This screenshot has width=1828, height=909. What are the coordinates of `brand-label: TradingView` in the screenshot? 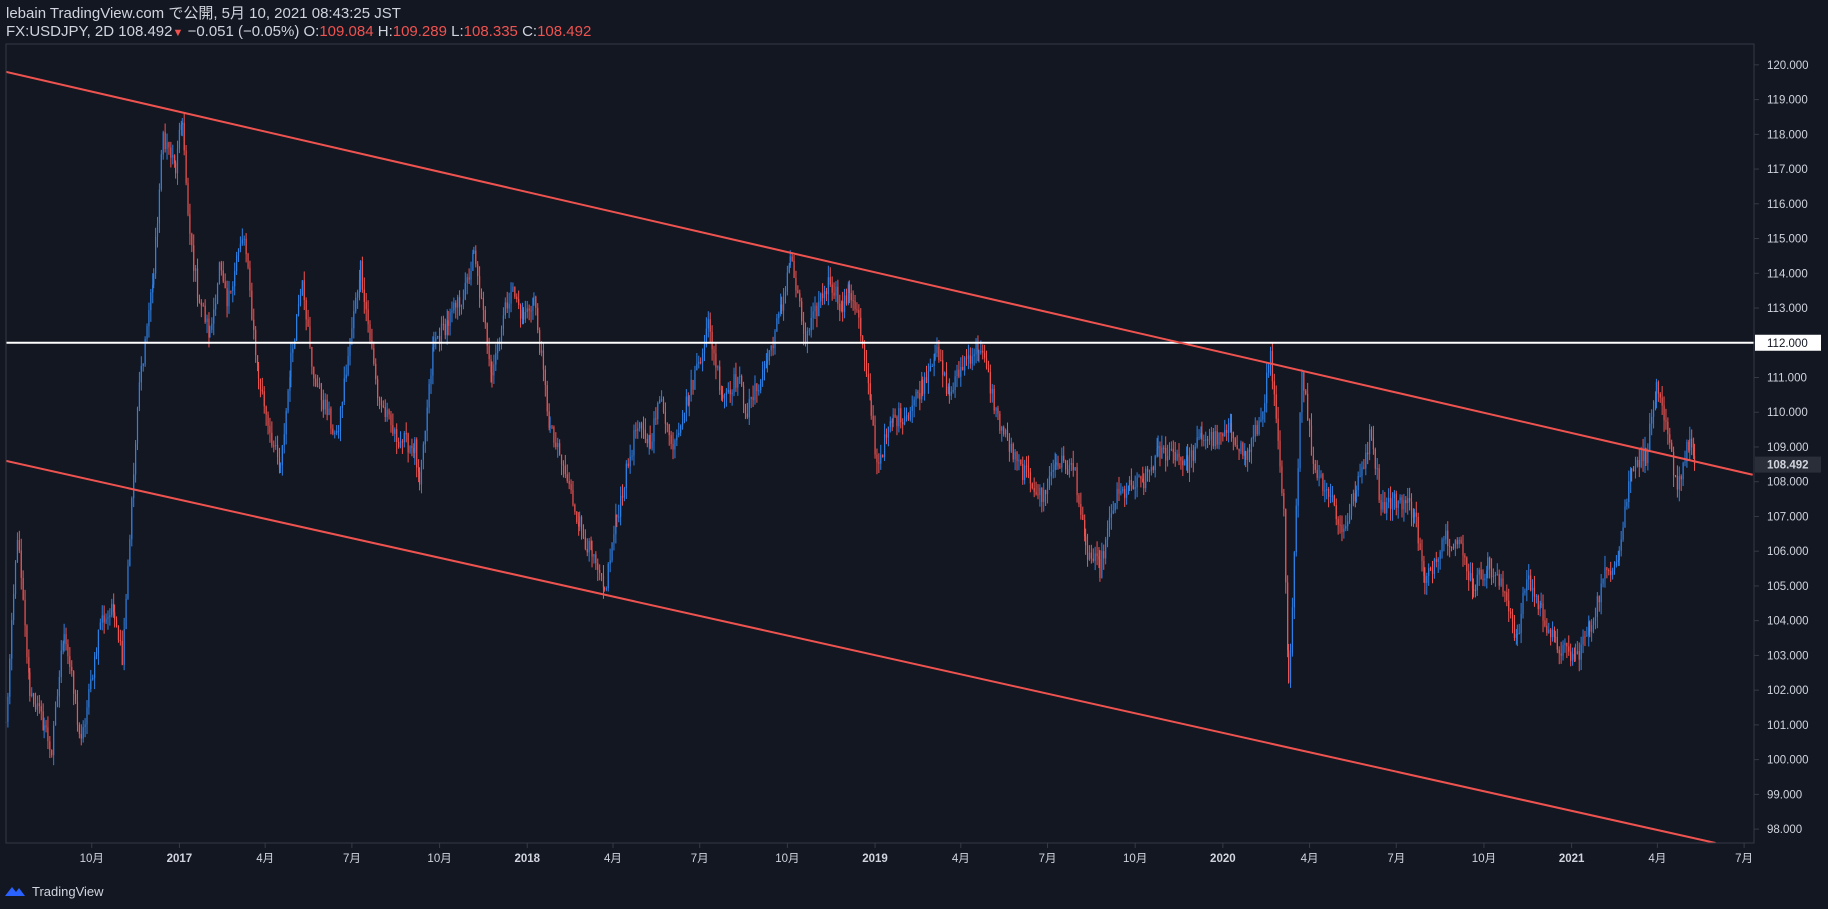 It's located at (68, 891).